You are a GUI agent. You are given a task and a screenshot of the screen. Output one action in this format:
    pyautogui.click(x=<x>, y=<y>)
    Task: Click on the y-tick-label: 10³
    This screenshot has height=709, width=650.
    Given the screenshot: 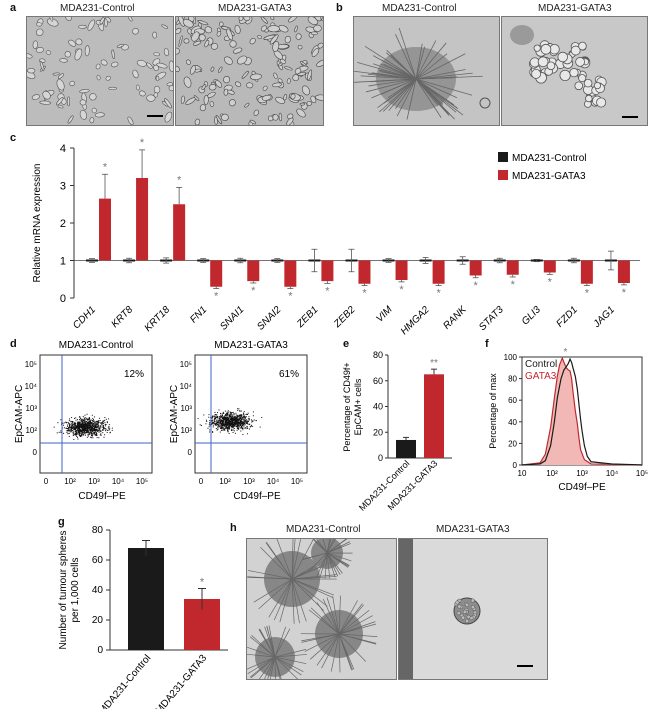 What is the action you would take?
    pyautogui.click(x=186, y=408)
    